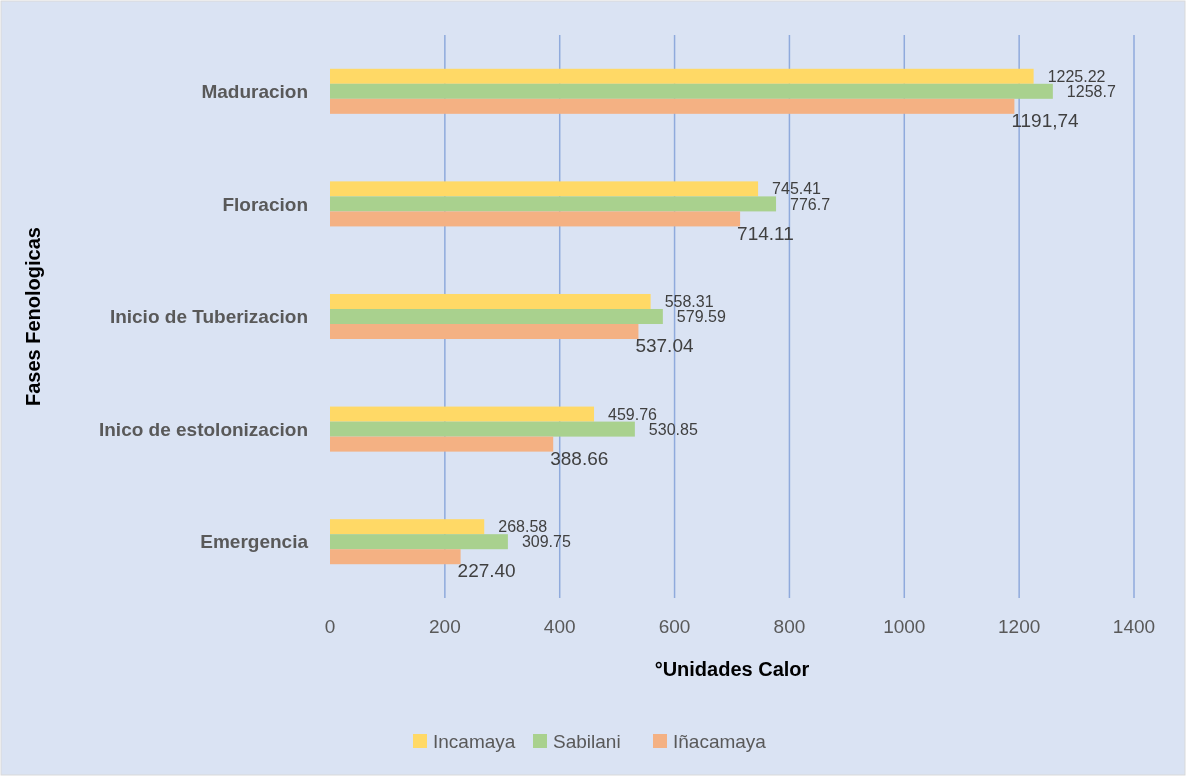 Image resolution: width=1186 pixels, height=776 pixels. Describe the element at coordinates (254, 542) in the screenshot. I see `y-tick-label: Emergencia` at that location.